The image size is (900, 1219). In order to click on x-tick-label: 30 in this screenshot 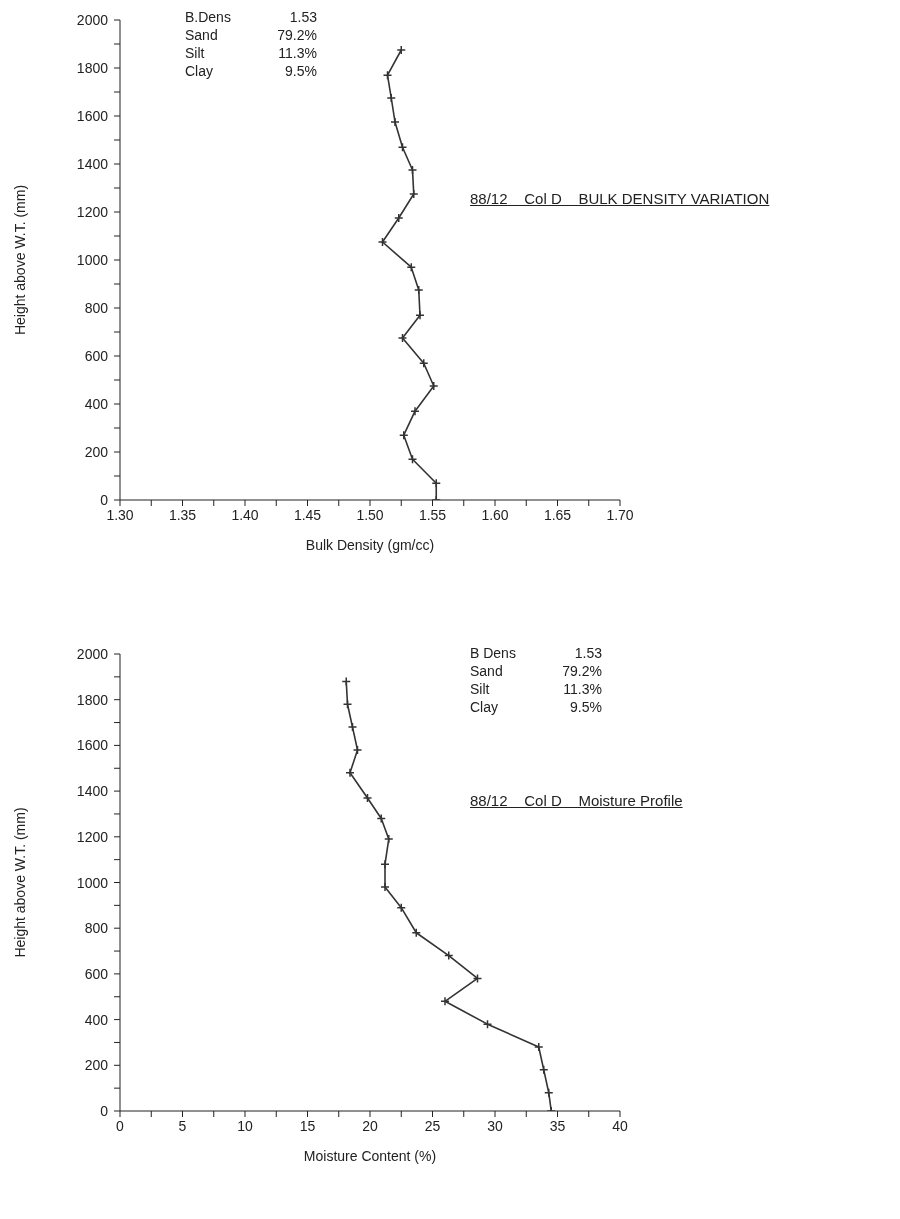, I will do `click(495, 1126)`.